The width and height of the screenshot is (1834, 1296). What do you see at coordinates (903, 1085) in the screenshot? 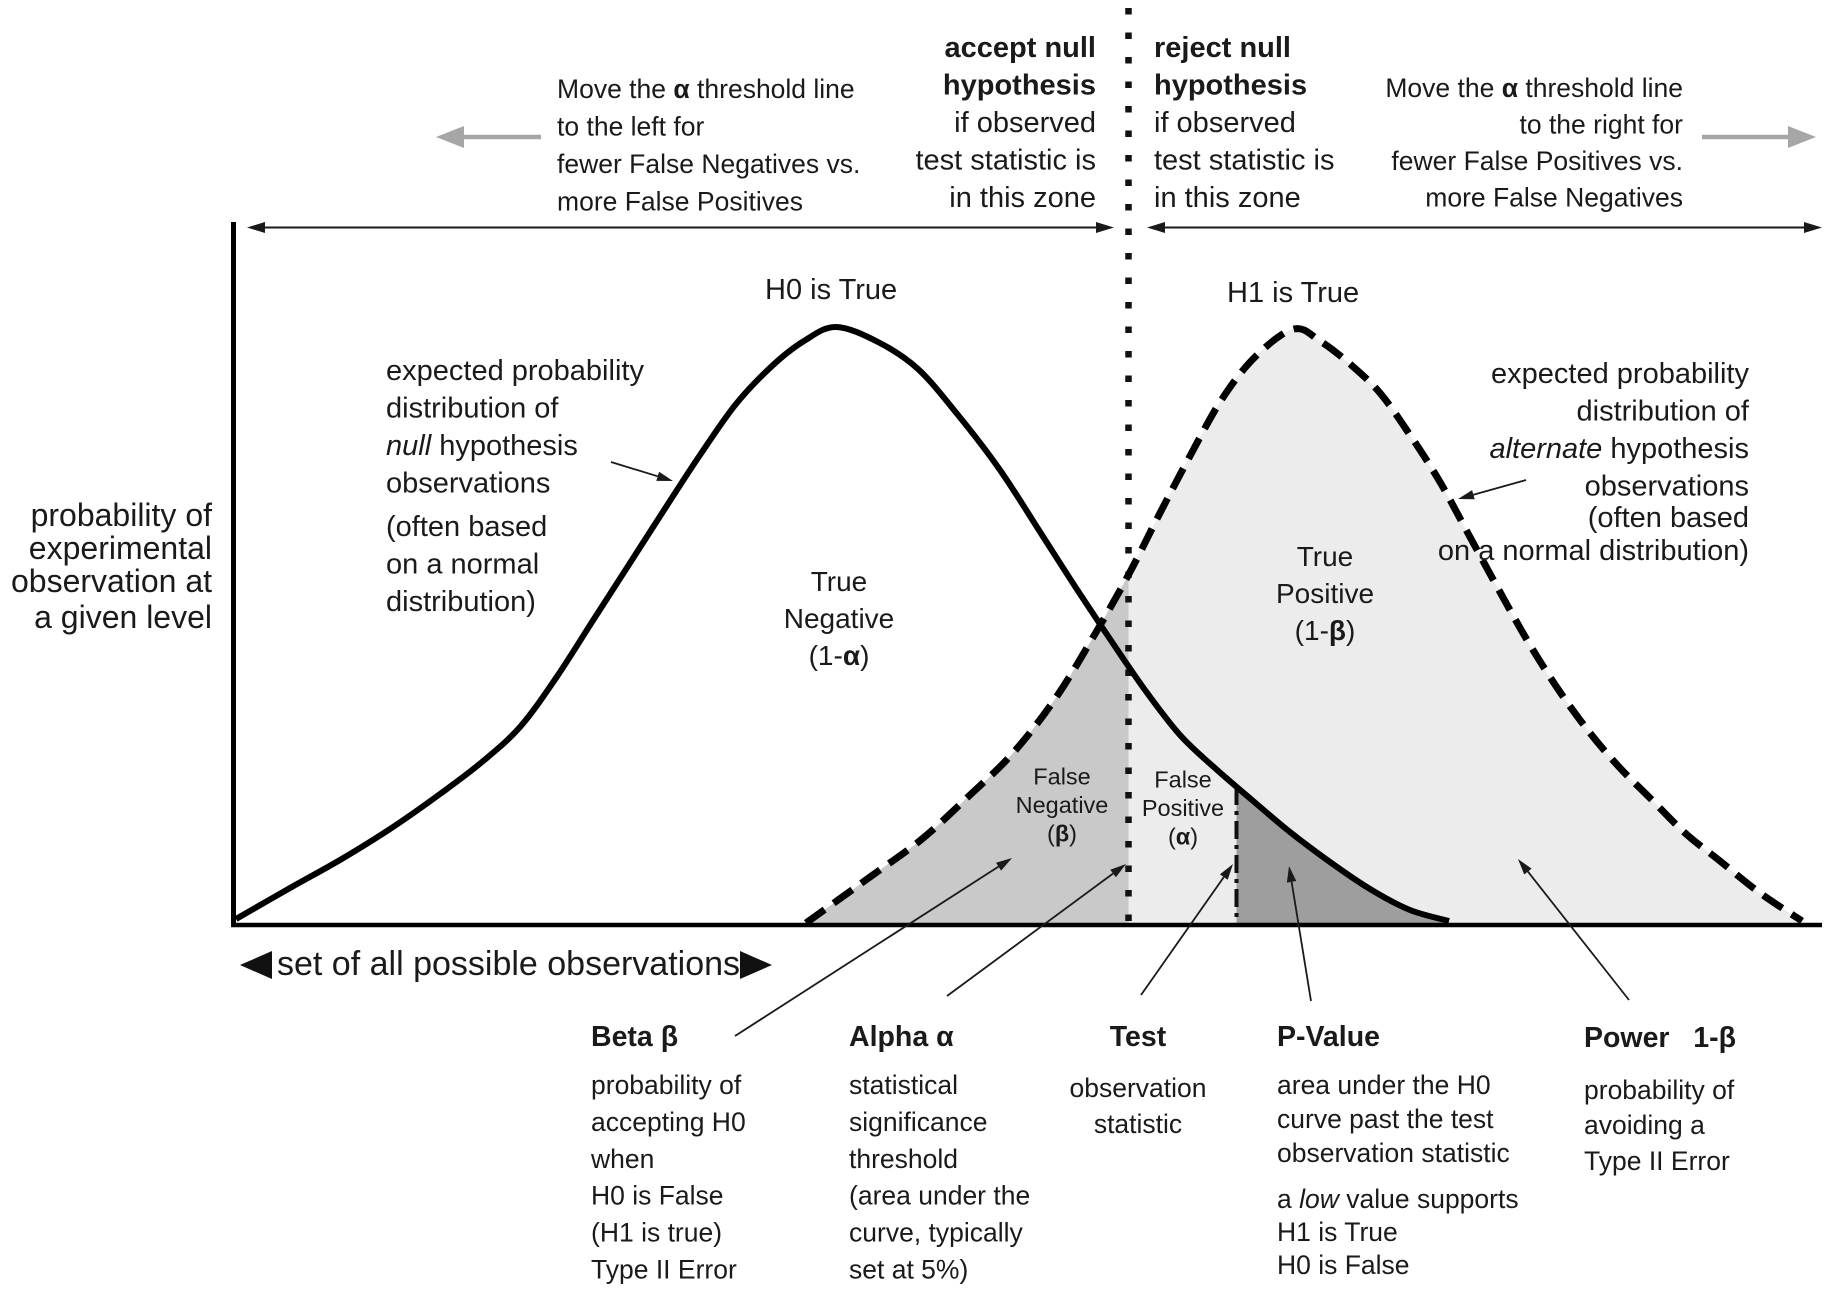
I see `svg-text: statistical` at bounding box center [903, 1085].